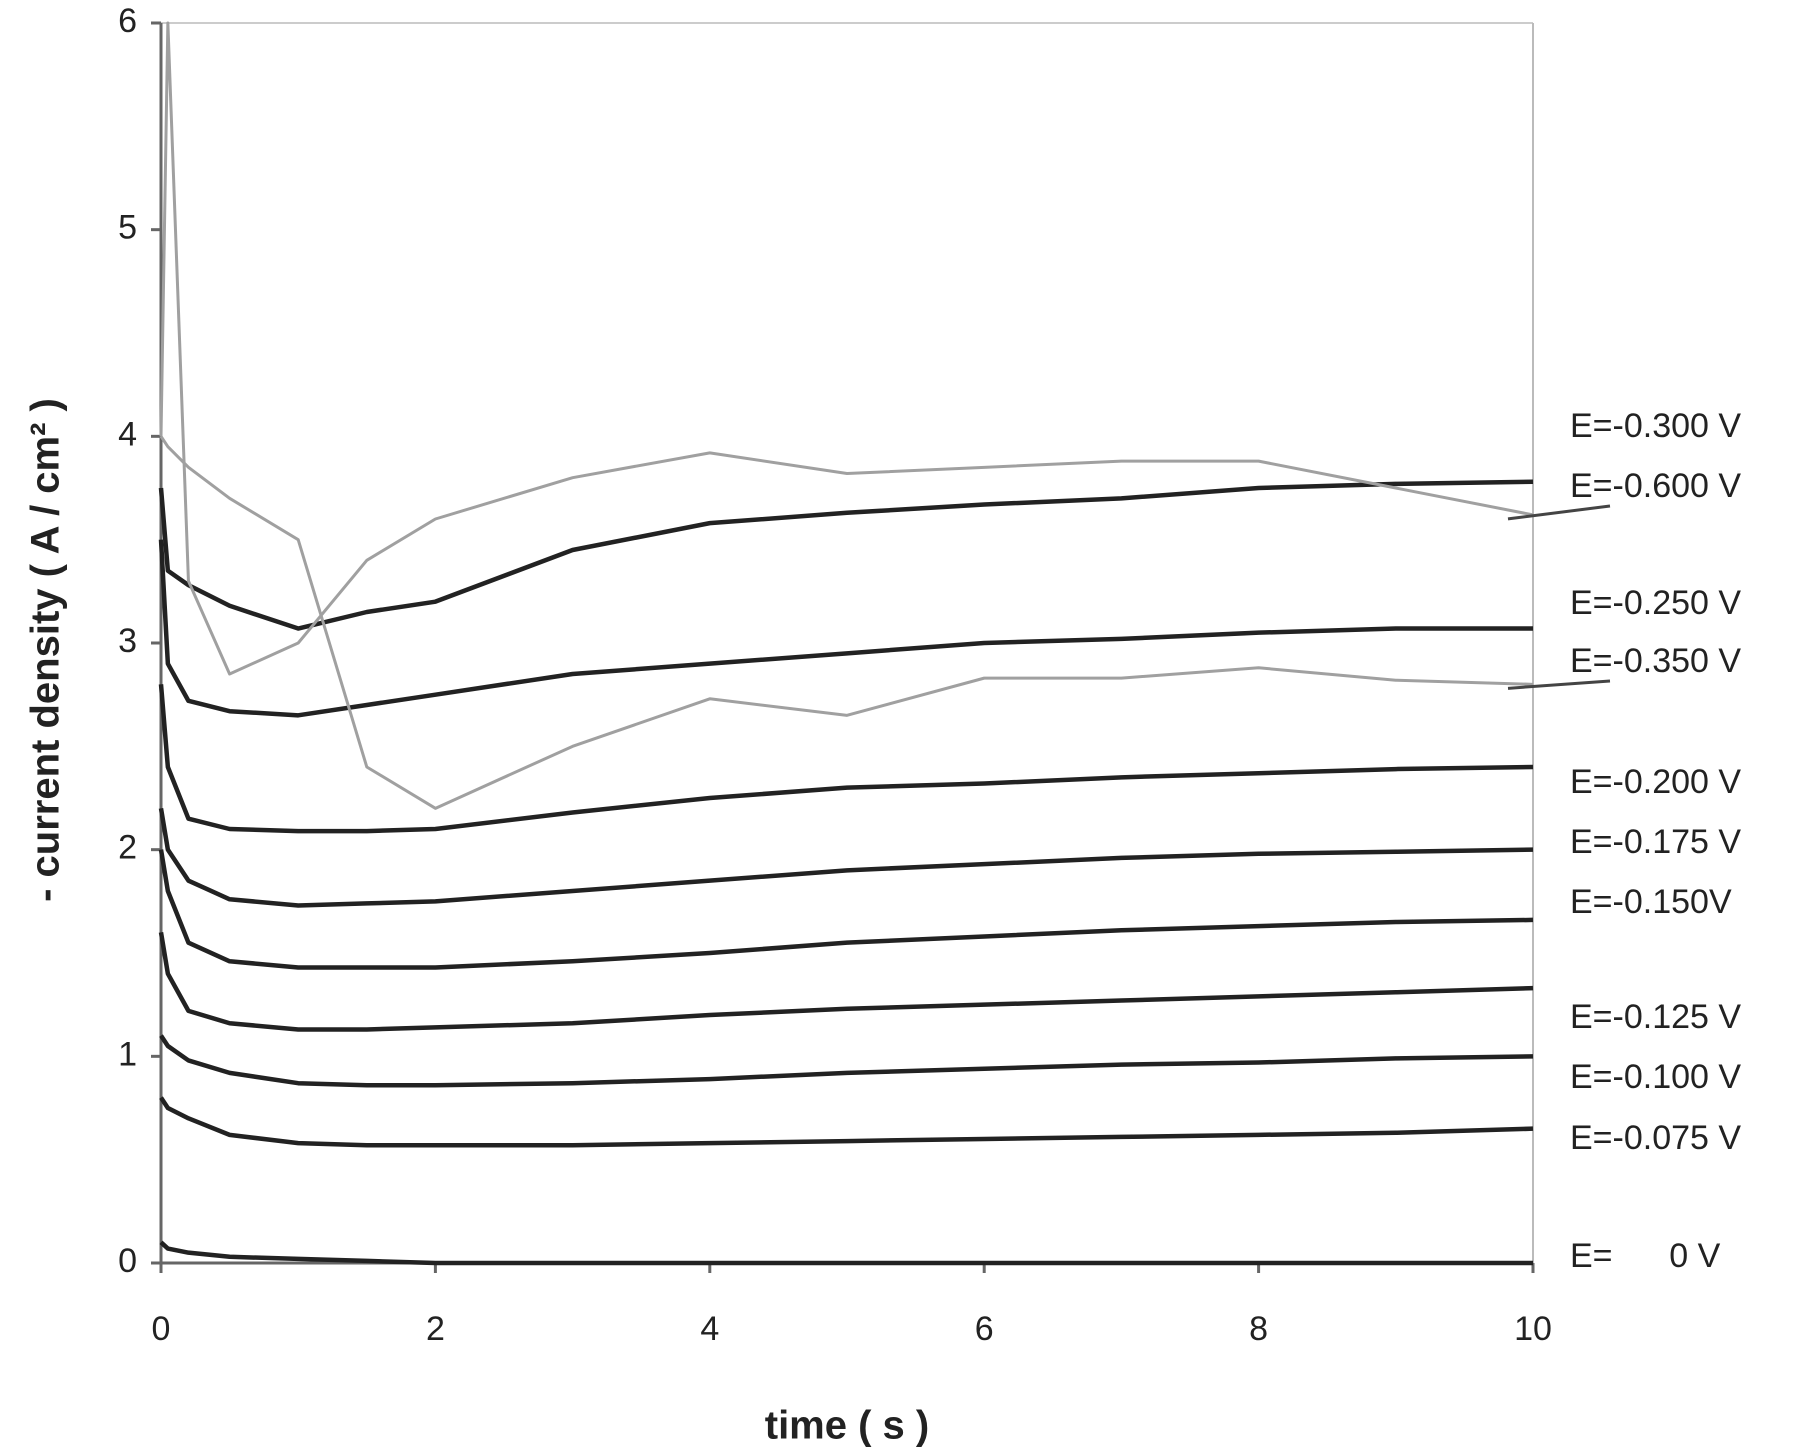 The height and width of the screenshot is (1456, 1800). What do you see at coordinates (1655, 842) in the screenshot?
I see `series-label: E=-0.175 V` at bounding box center [1655, 842].